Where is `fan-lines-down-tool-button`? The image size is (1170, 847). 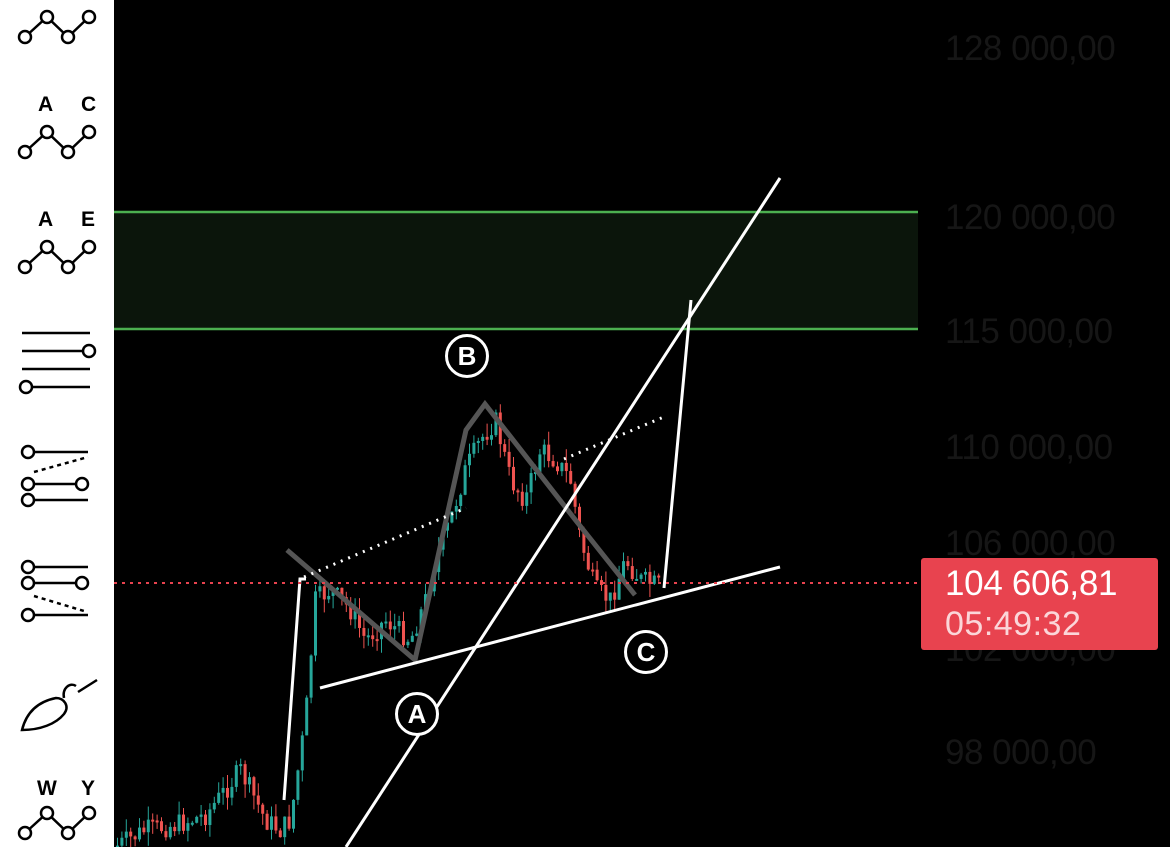
fan-lines-down-tool-button is located at coordinates (57, 590).